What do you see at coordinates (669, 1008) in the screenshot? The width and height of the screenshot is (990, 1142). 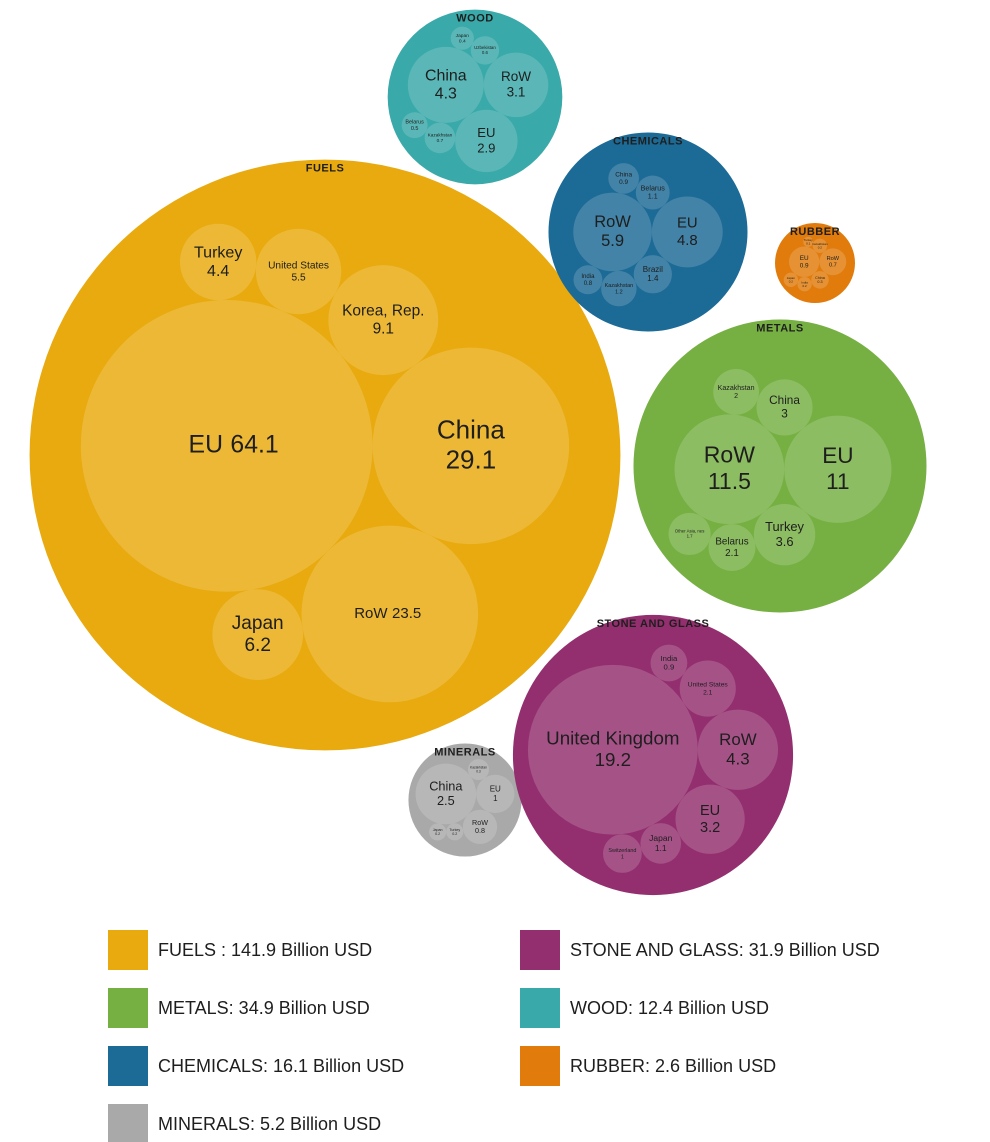 I see `legend-label: WOOD: 12.4 Billion USD` at bounding box center [669, 1008].